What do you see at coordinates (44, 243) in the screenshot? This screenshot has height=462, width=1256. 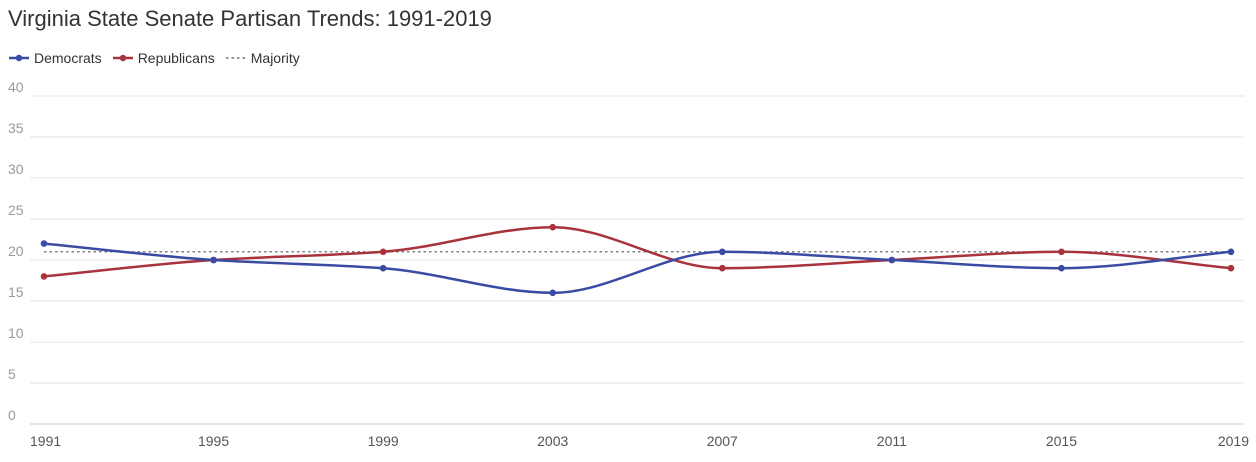 I see `democrats-point-1991` at bounding box center [44, 243].